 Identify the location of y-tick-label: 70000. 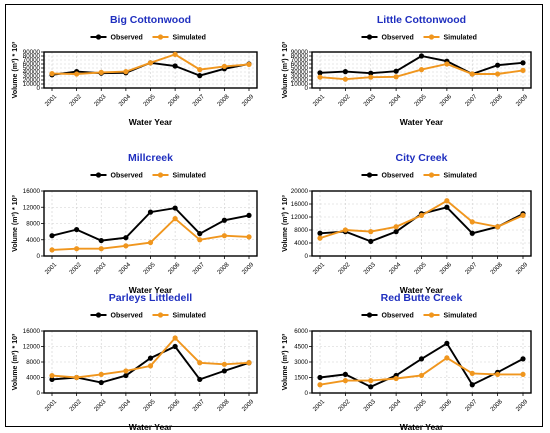
(300, 60).